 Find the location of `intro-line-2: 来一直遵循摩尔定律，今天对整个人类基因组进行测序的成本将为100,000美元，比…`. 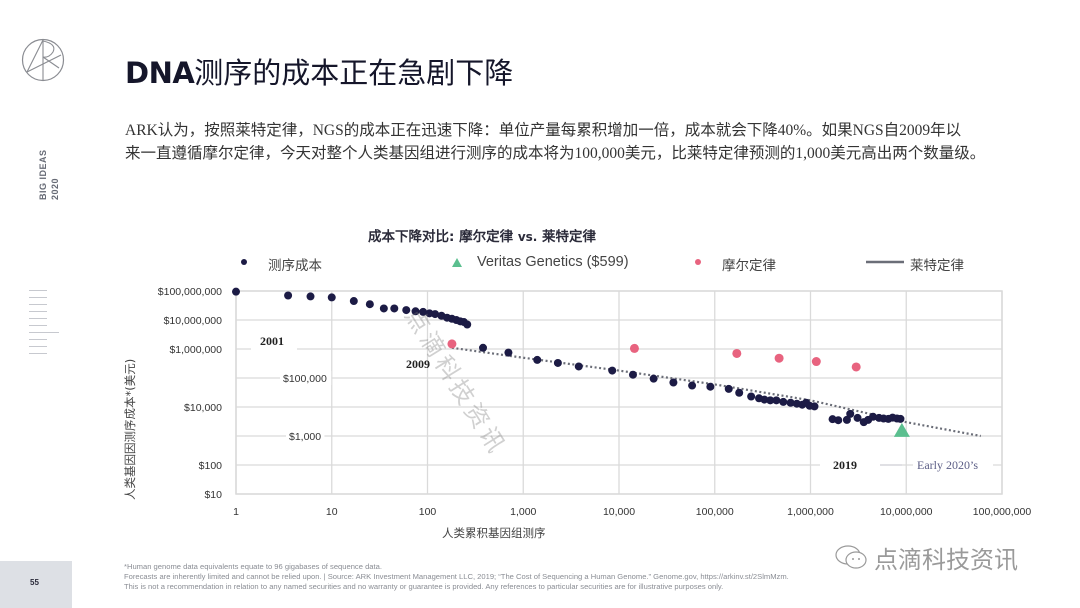

intro-line-2: 来一直遵循摩尔定律，今天对整个人类基因组进行测序的成本将为100,000美元，比… is located at coordinates (555, 153).